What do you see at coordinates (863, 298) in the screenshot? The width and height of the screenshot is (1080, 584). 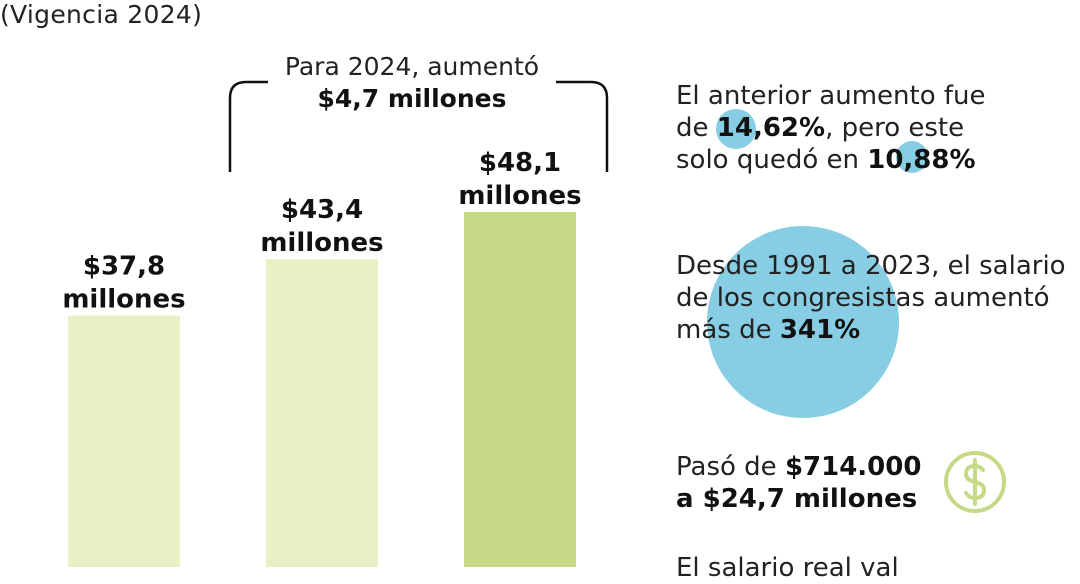 I see `fact2-line2: de los congresistas aumentó` at bounding box center [863, 298].